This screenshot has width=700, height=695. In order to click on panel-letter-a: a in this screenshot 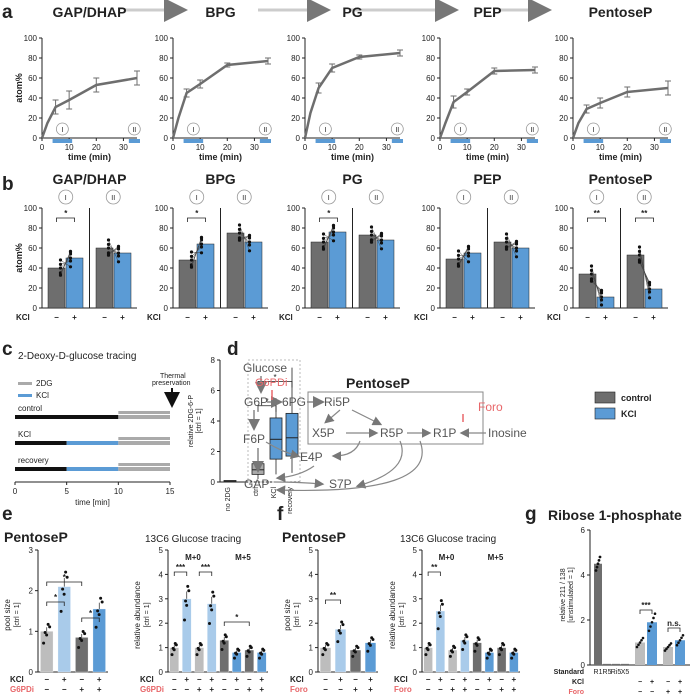, I will do `click(7, 12)`.